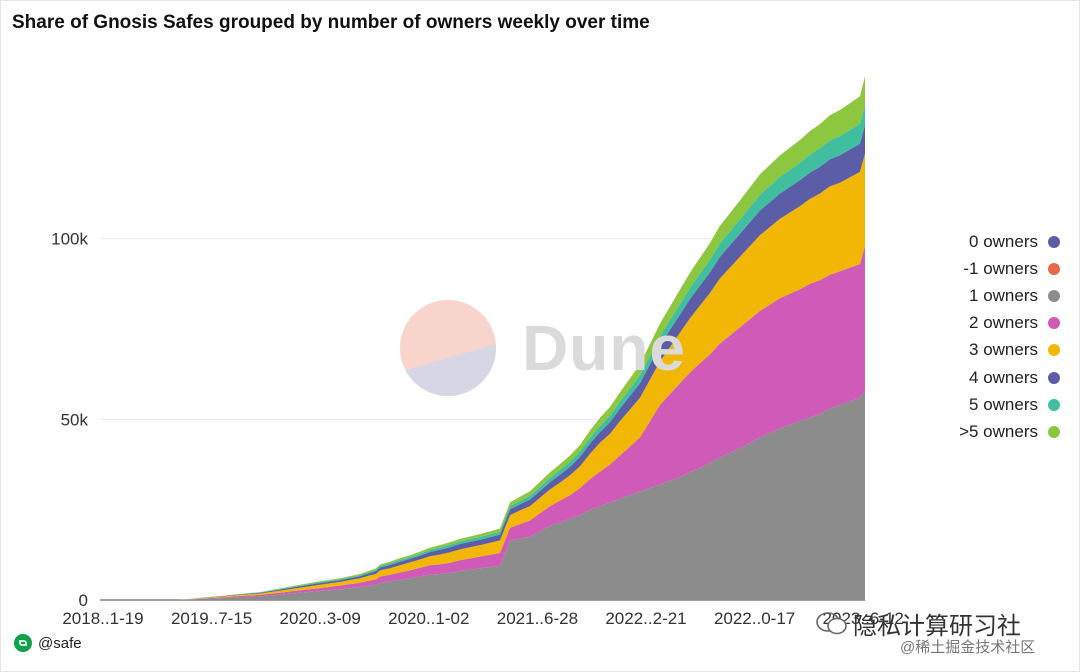 Image resolution: width=1080 pixels, height=672 pixels. I want to click on y-tick-label: 100k, so click(69, 239).